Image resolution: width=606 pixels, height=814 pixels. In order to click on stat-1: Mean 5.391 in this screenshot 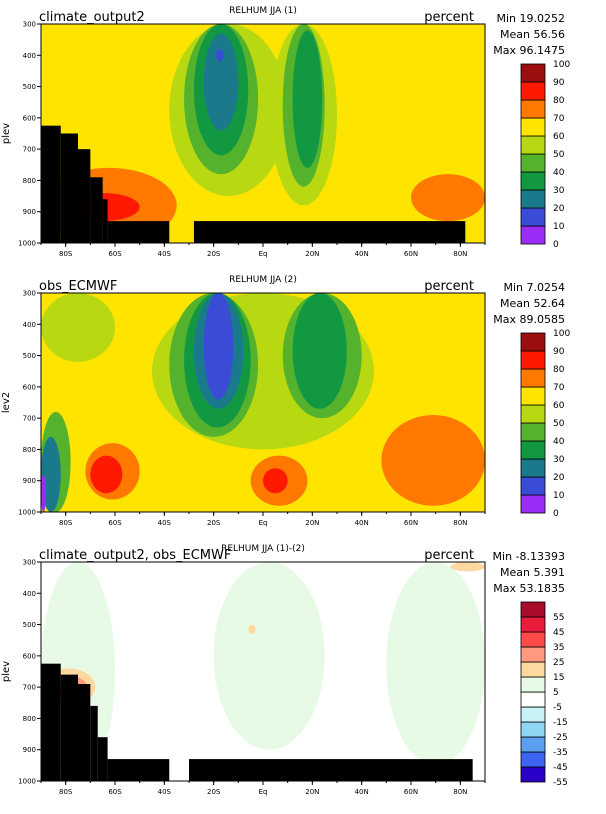, I will do `click(532, 572)`.